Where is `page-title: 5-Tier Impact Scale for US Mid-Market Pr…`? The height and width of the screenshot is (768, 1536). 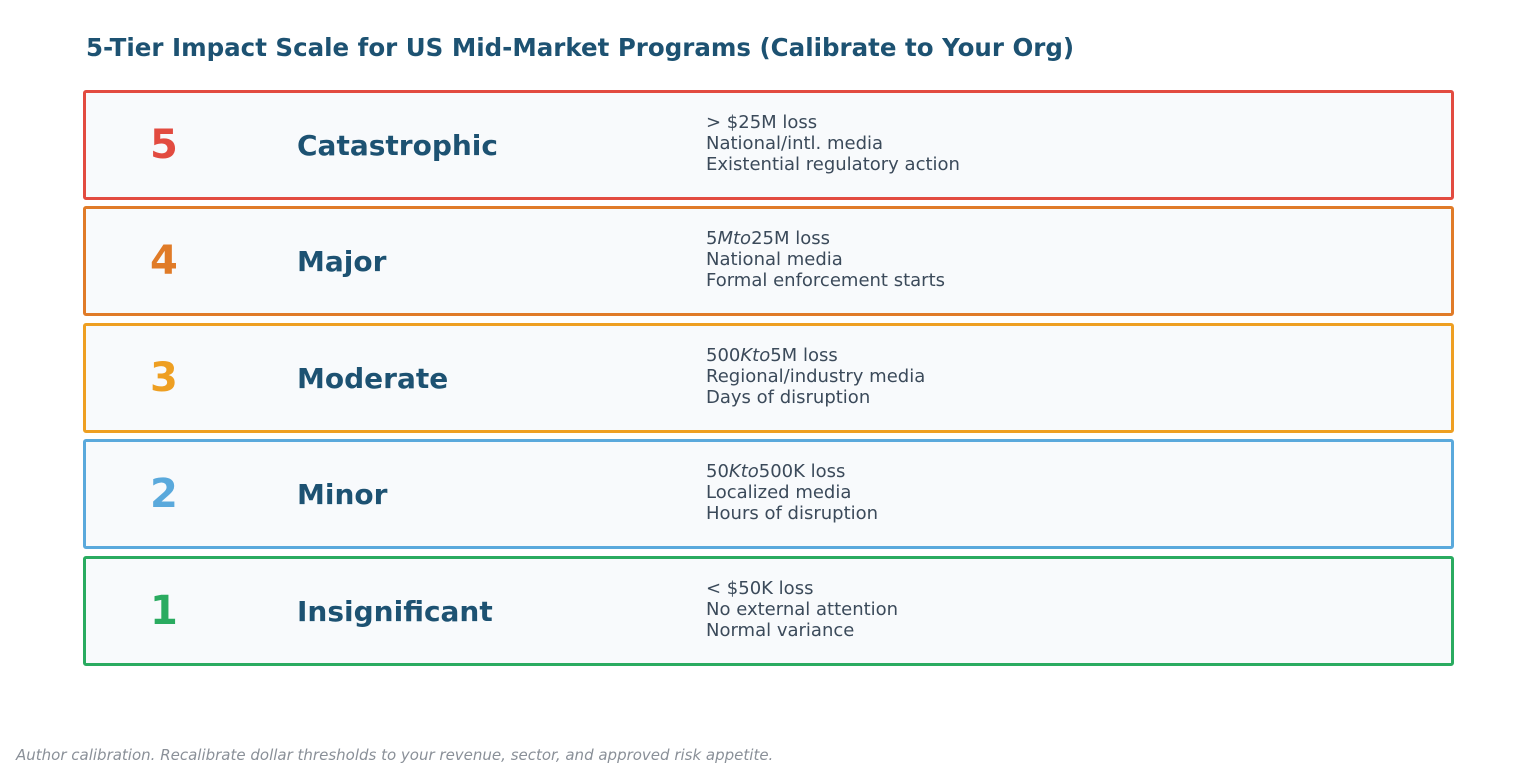 page-title: 5-Tier Impact Scale for US Mid-Market Pr… is located at coordinates (580, 47).